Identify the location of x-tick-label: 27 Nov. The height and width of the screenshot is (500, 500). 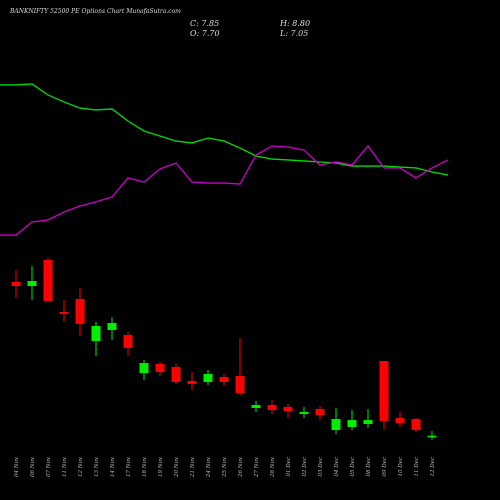
(257, 467).